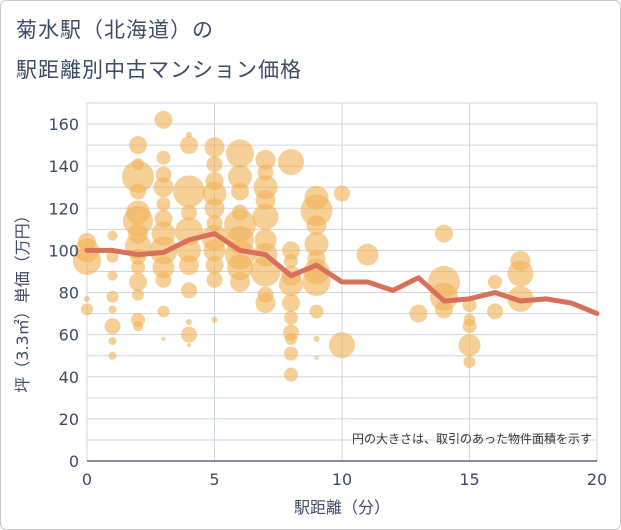 Image resolution: width=621 pixels, height=530 pixels. I want to click on chart-title-line1: 菊水駅（北海道）の, so click(115, 30).